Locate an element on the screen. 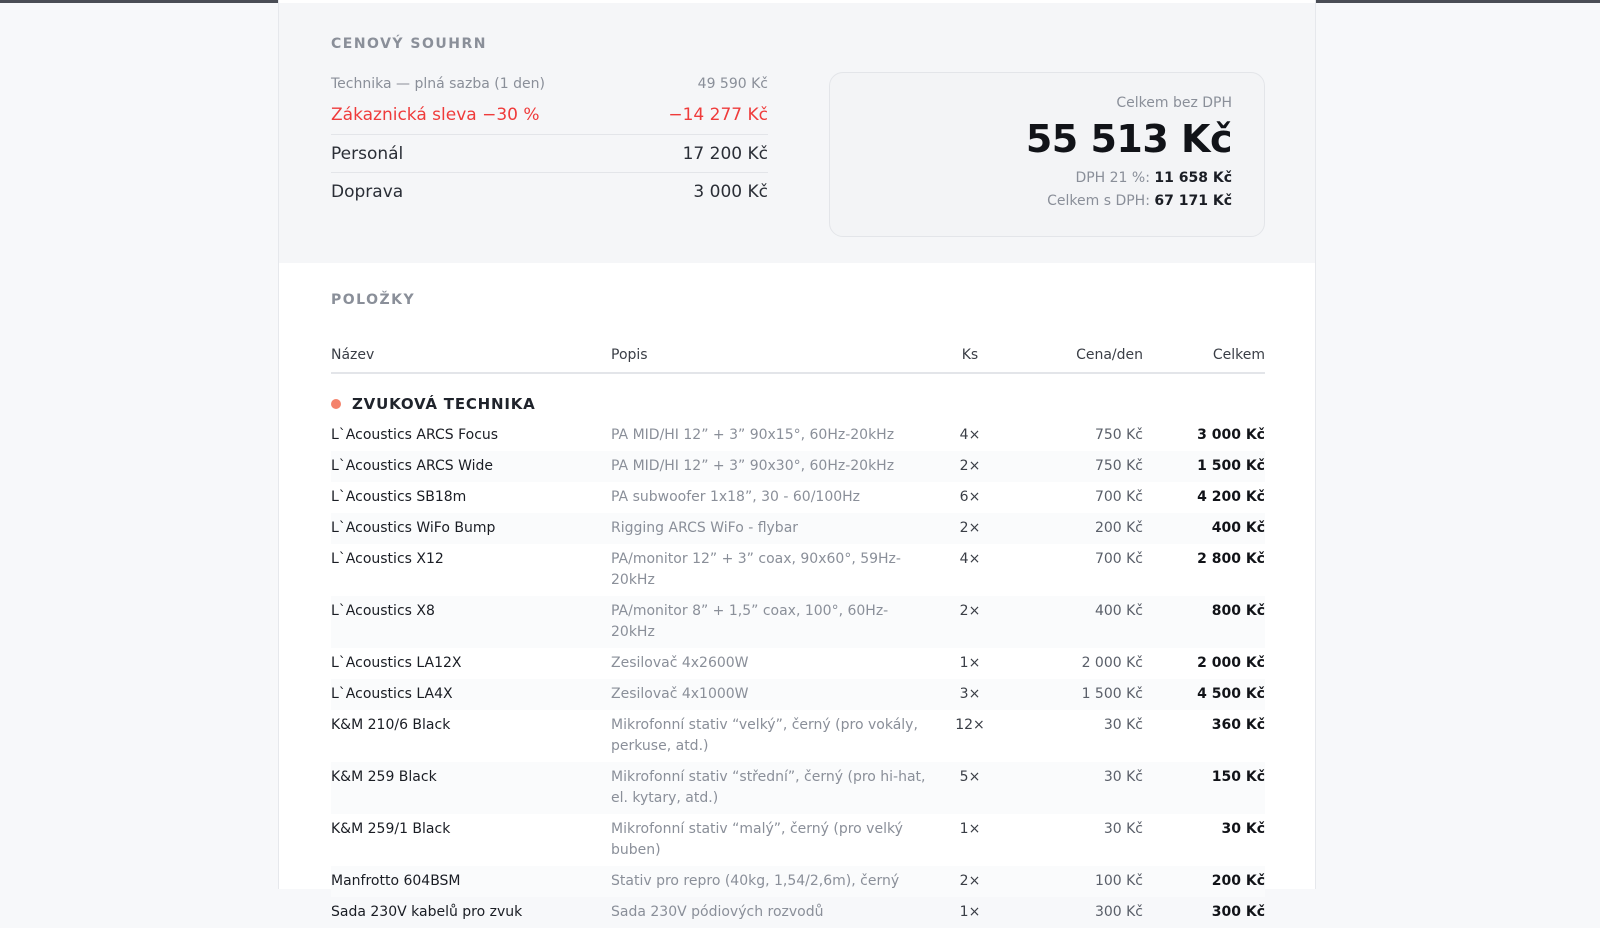 This screenshot has width=1600, height=928. item-name: L`Acoustics LA12X is located at coordinates (396, 663).